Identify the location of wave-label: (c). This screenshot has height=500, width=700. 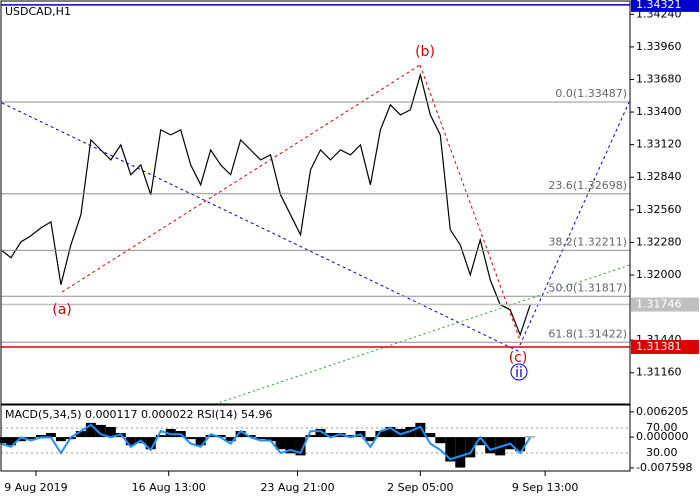
(518, 358).